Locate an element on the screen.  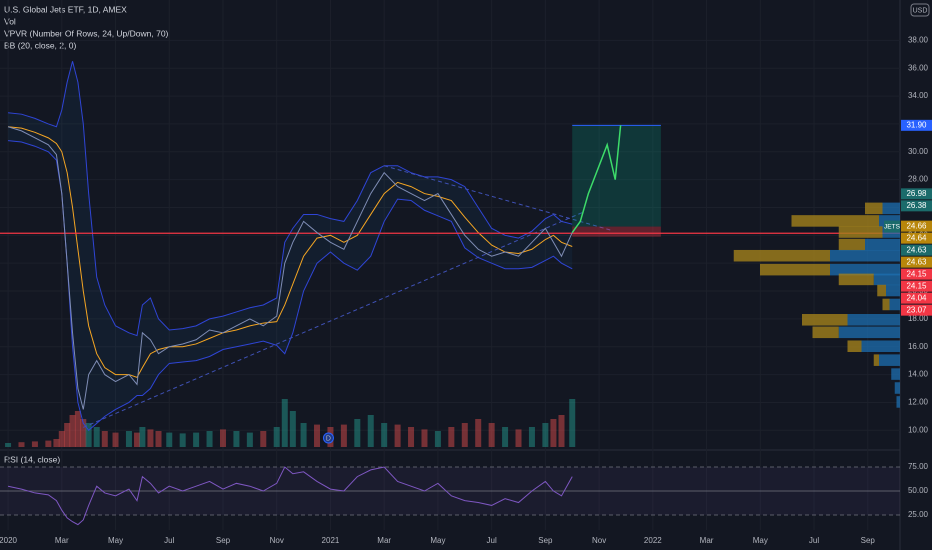
event-marker is located at coordinates (328, 438).